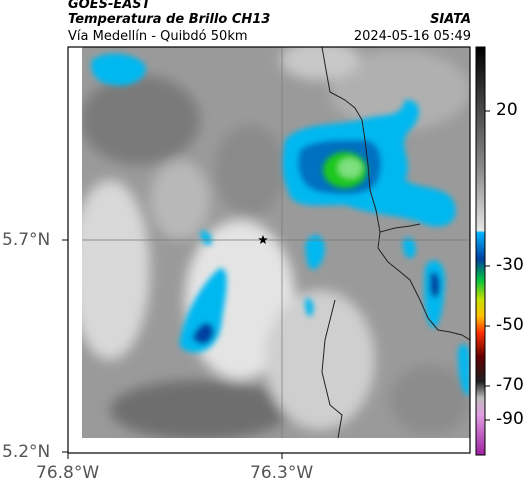  I want to click on colorbar-tick-label: 20, so click(507, 110).